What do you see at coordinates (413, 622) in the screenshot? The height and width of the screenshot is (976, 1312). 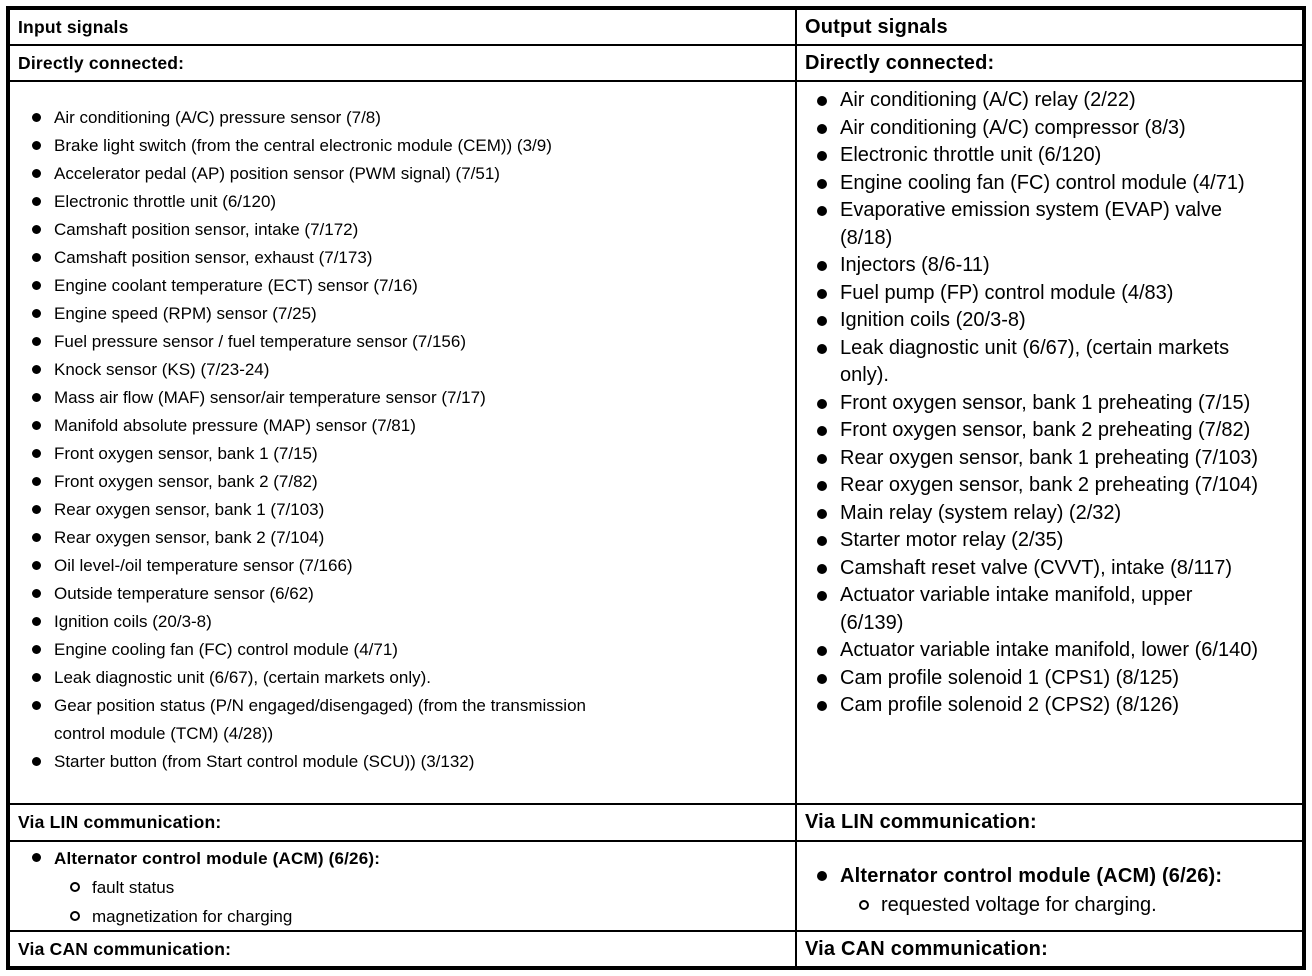 I see `input-signal-item: Ignition coils (20/3-8)` at bounding box center [413, 622].